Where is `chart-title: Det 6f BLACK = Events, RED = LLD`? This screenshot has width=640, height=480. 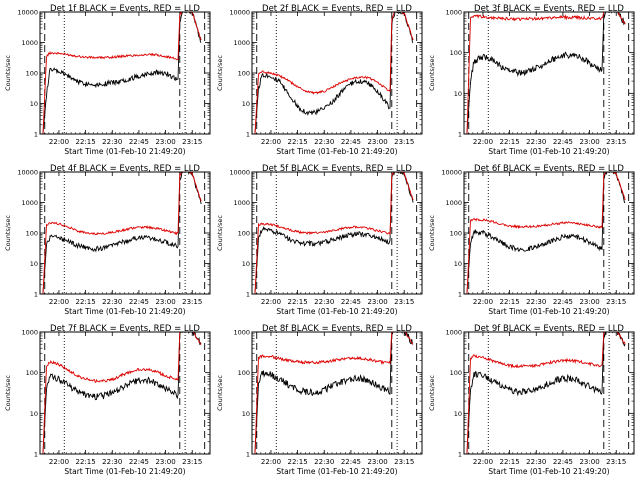 chart-title: Det 6f BLACK = Events, RED = LLD is located at coordinates (549, 169).